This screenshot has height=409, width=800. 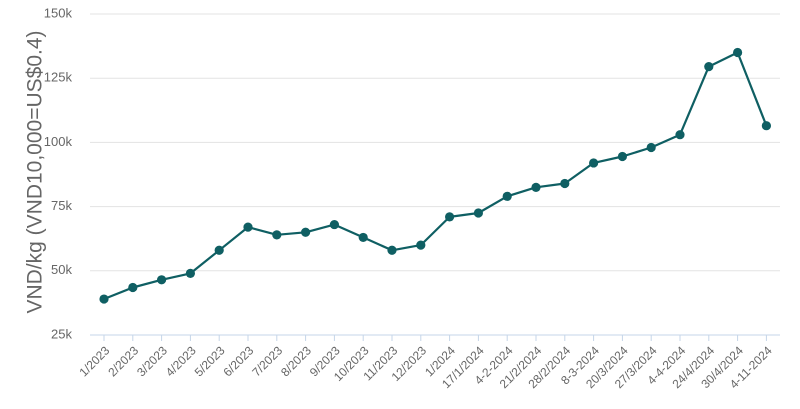 What do you see at coordinates (58, 173) in the screenshot?
I see `y-axis-tick-labels: 25k 50k 75k 100k 125k 150k` at bounding box center [58, 173].